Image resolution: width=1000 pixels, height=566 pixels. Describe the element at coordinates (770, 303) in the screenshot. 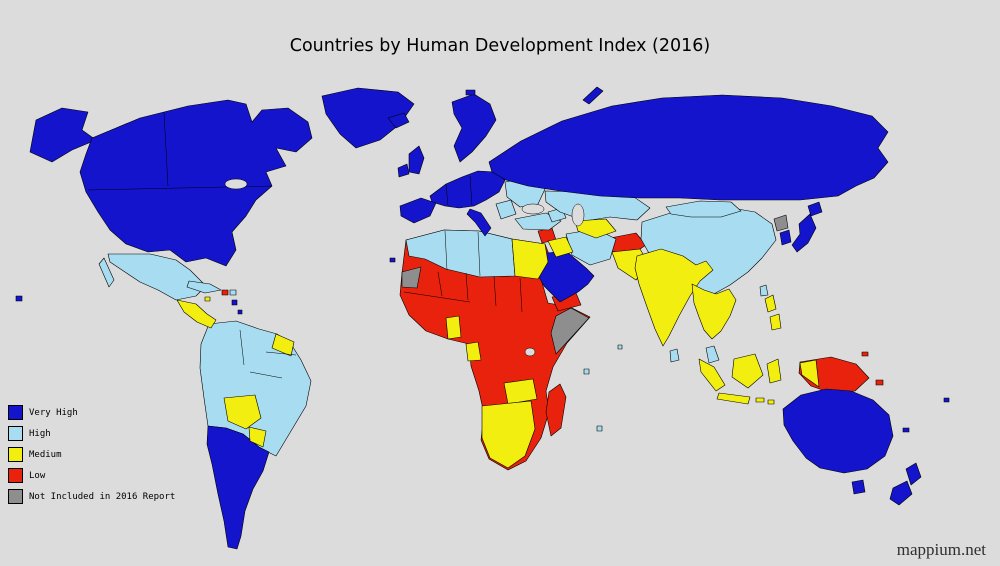

I see `region-philippines-north` at that location.